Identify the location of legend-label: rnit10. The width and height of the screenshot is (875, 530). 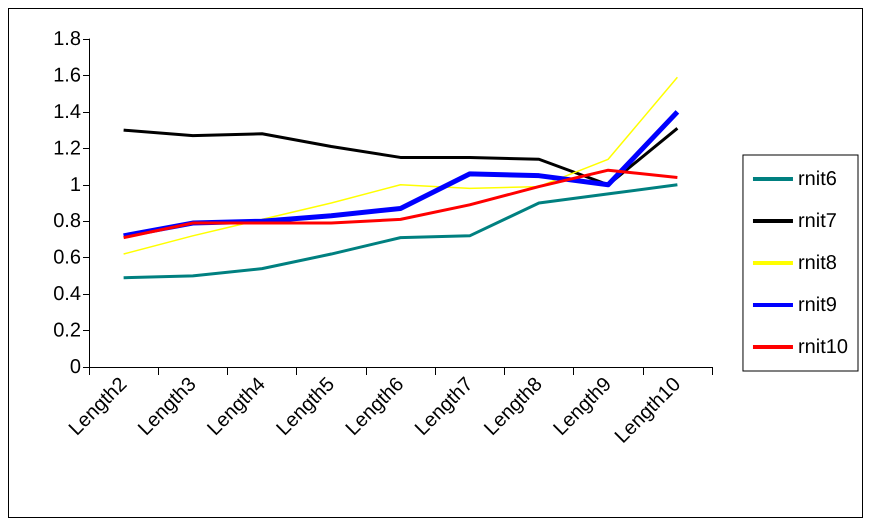
(823, 347).